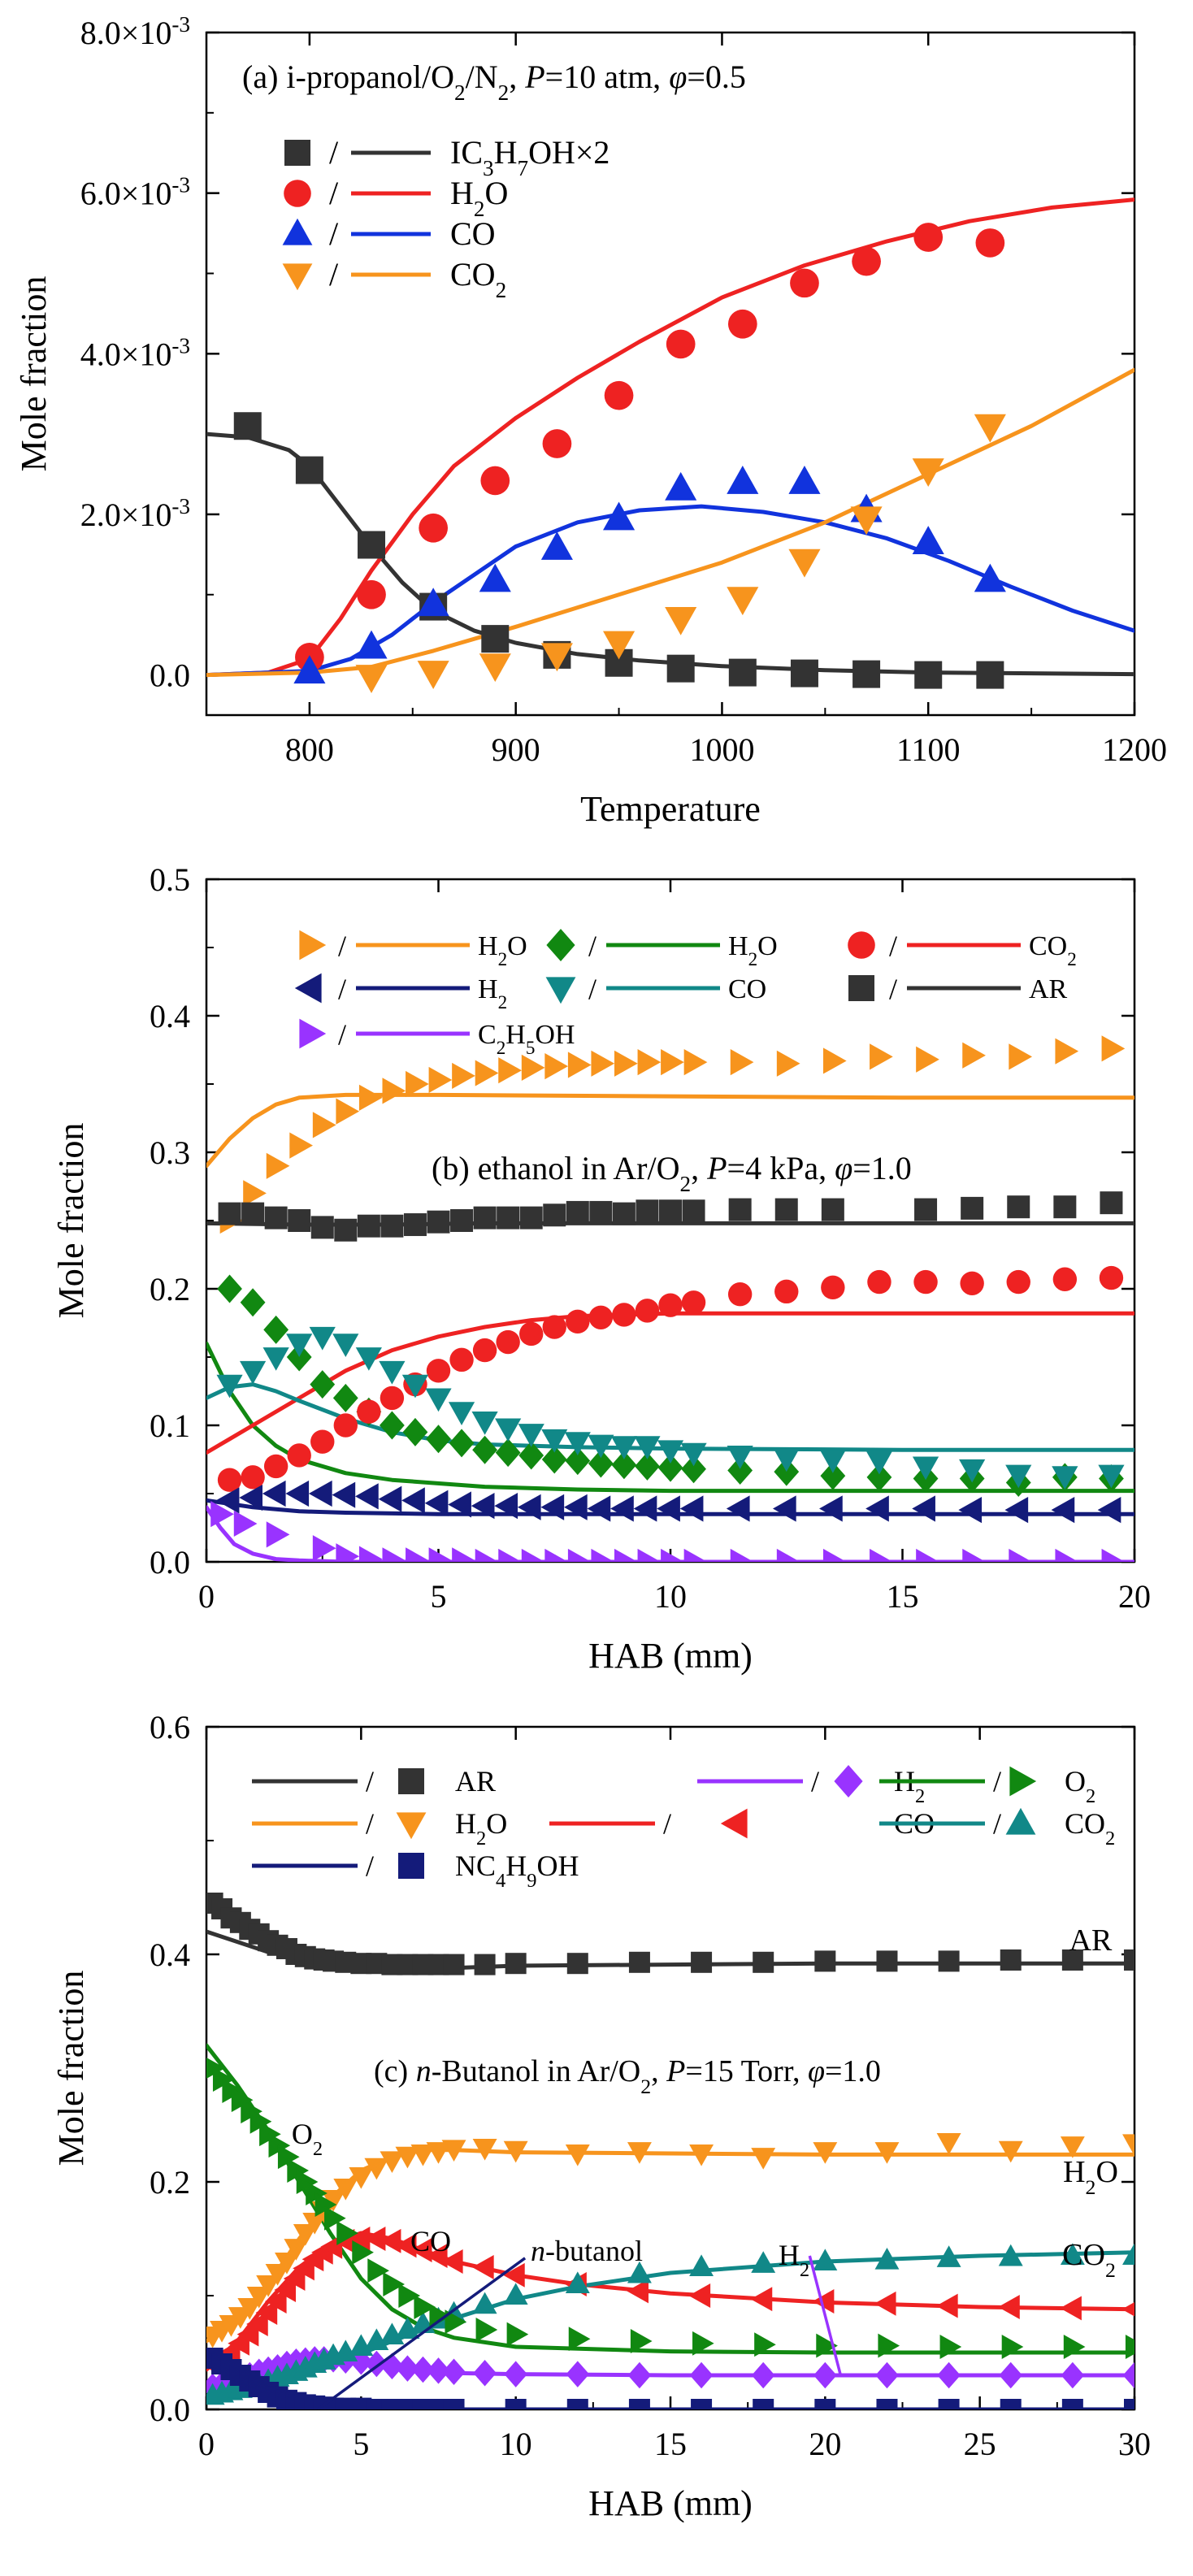 This screenshot has width=1193, height=2576. What do you see at coordinates (517, 1871) in the screenshot?
I see `legend-label-nc4h9oh: NC4H9OH` at bounding box center [517, 1871].